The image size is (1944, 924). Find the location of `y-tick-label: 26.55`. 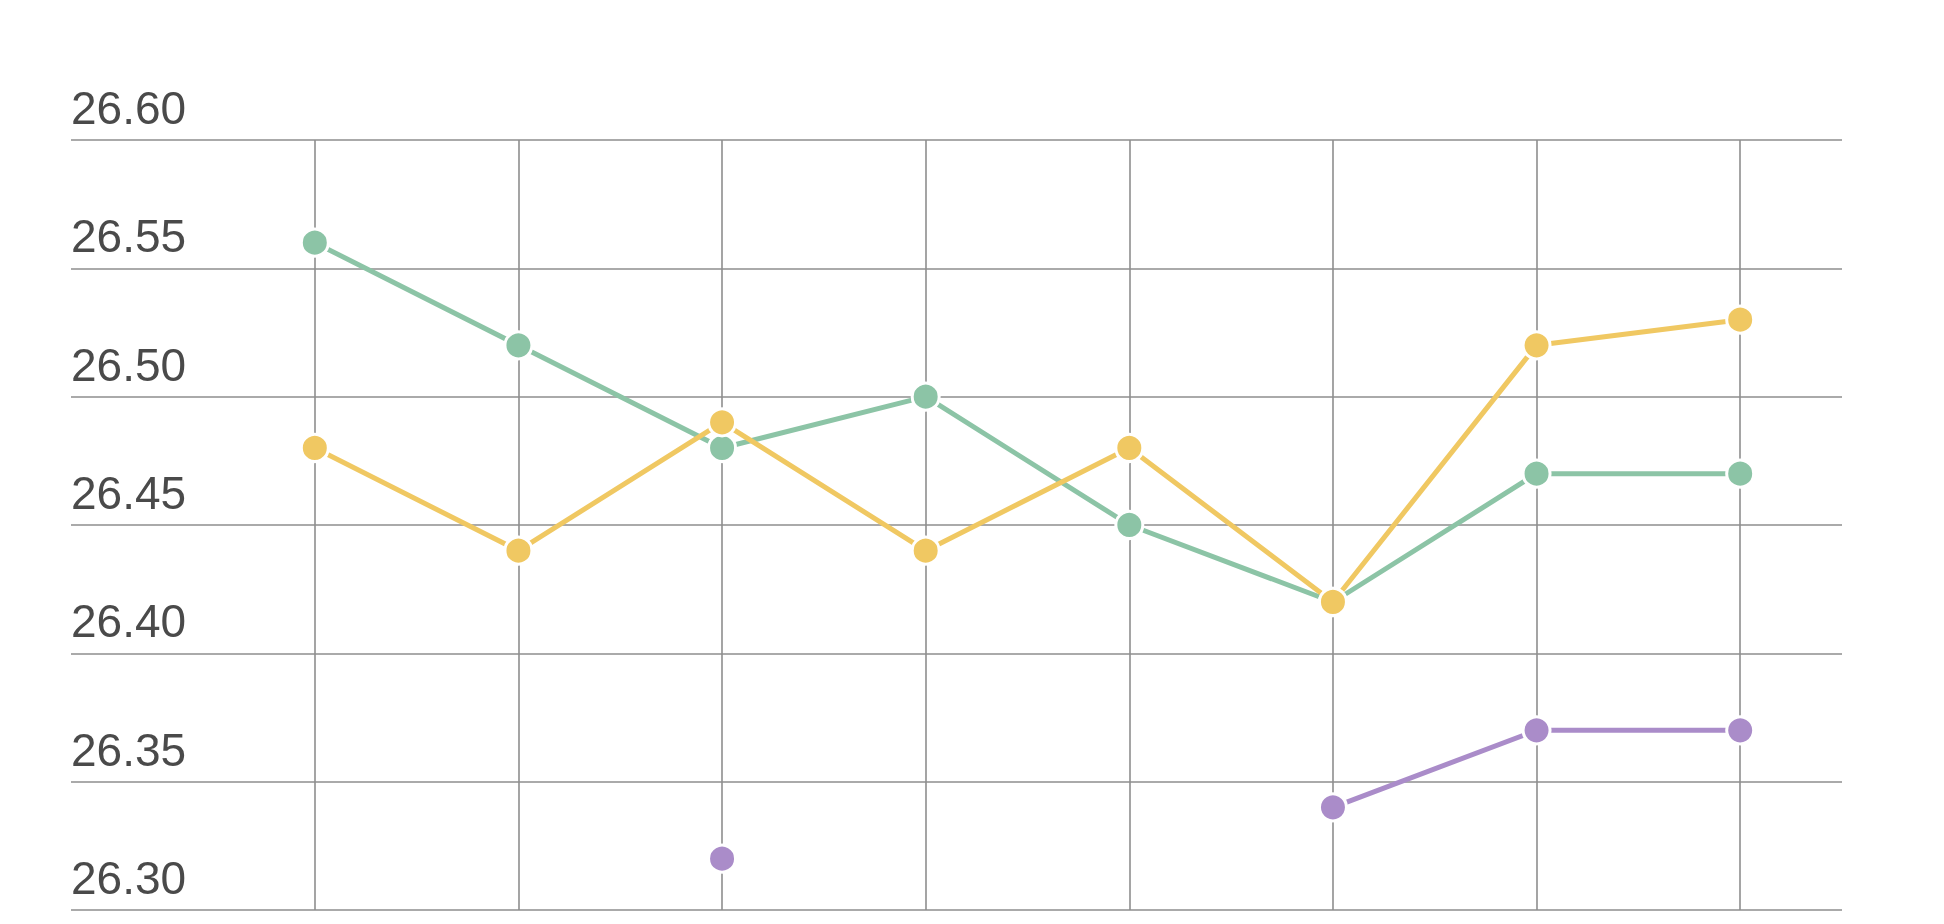

y-tick-label: 26.55 is located at coordinates (129, 236).